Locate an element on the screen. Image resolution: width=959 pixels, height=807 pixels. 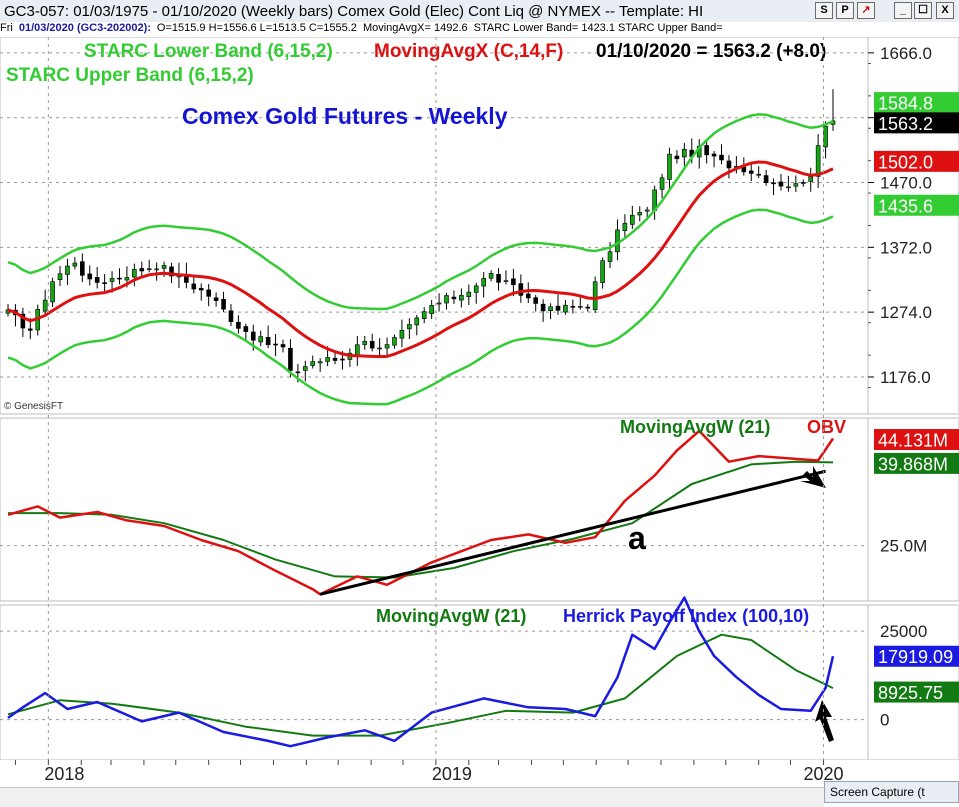
maximize-button: ☐ is located at coordinates (923, 10).